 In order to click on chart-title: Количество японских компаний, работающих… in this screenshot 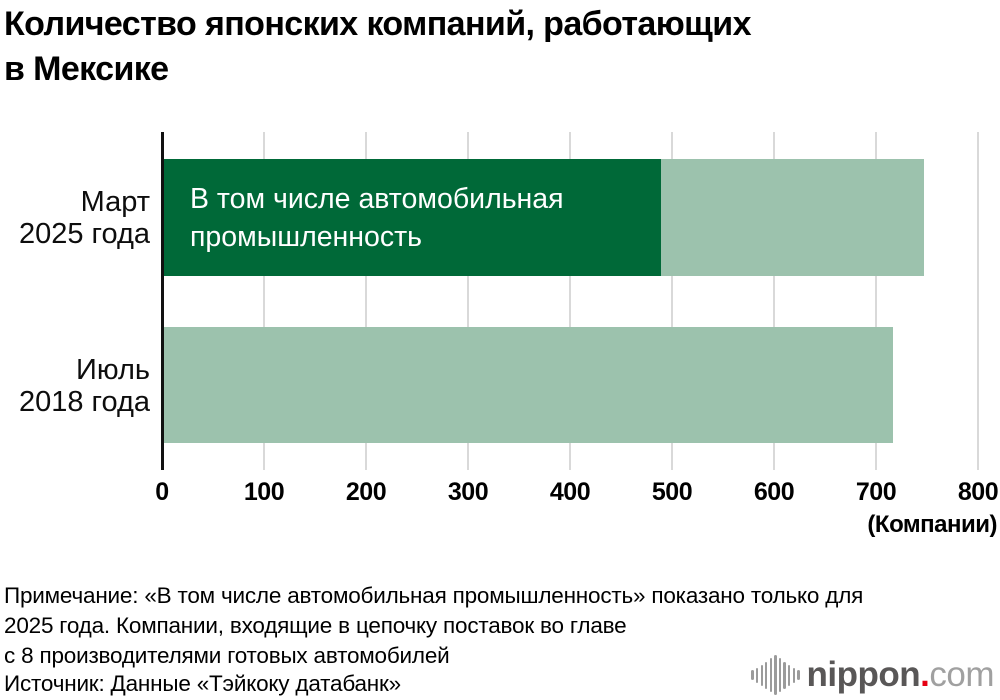, I will do `click(500, 47)`.